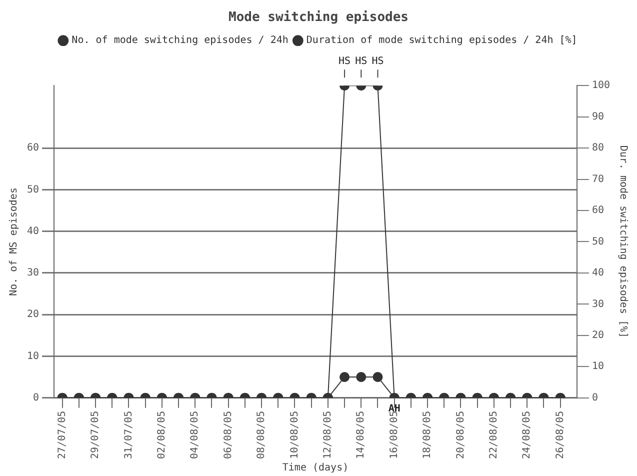  What do you see at coordinates (262, 435) in the screenshot?
I see `x-tick-label: 08/08/05` at bounding box center [262, 435].